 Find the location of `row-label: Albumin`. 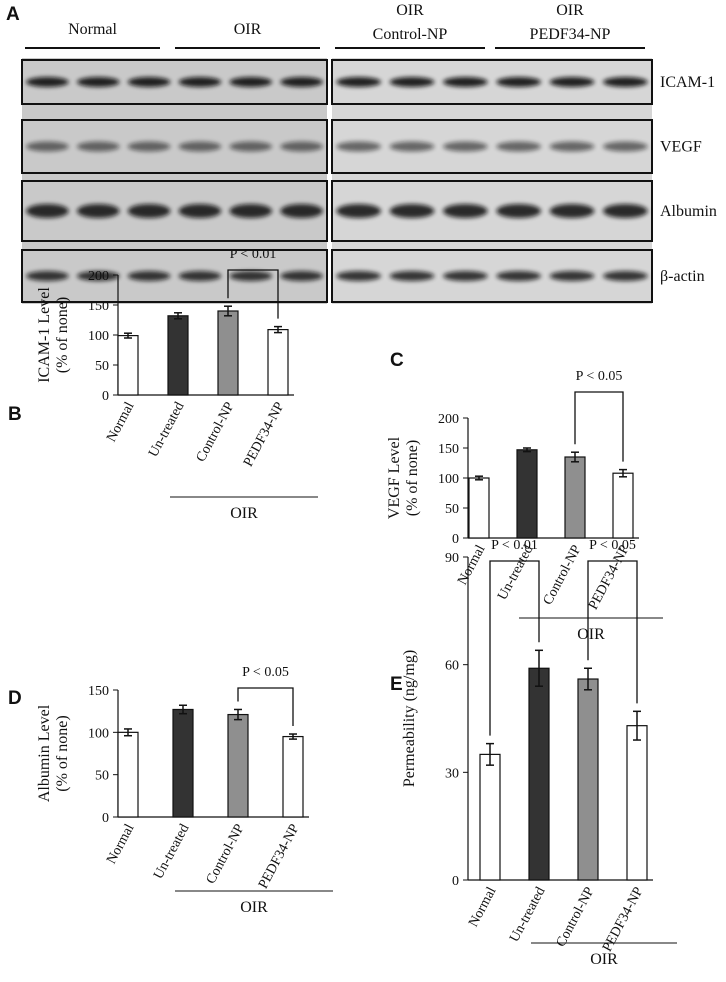

row-label: Albumin is located at coordinates (688, 211).